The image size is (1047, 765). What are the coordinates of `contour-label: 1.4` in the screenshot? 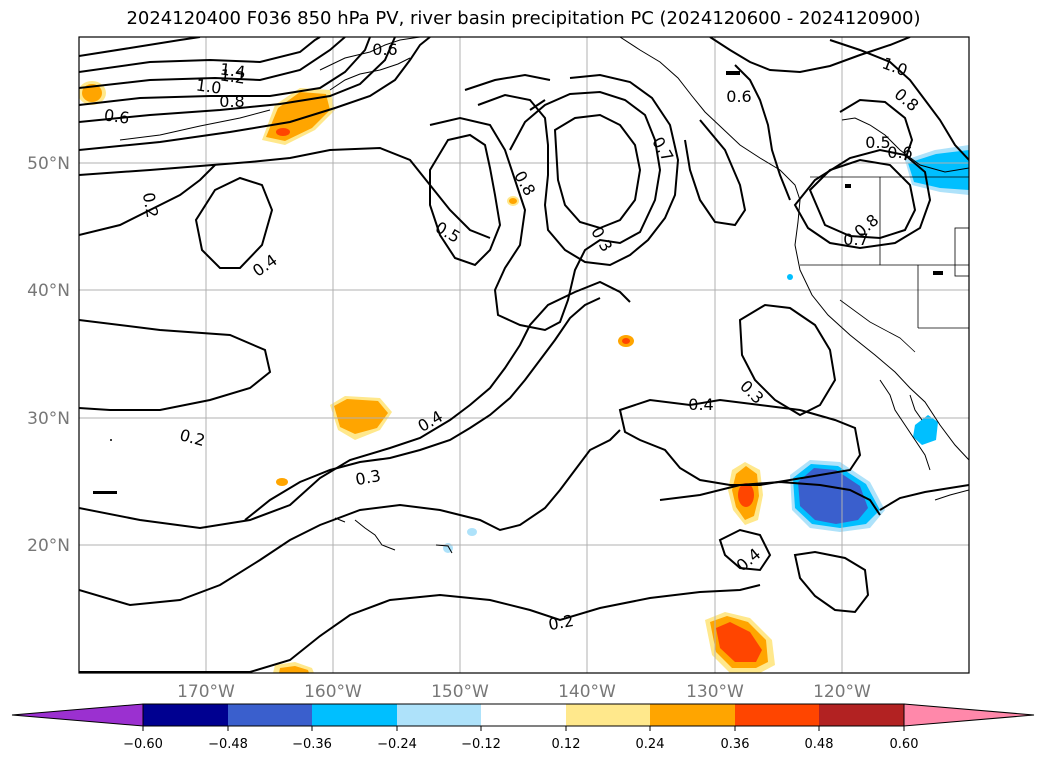 It's located at (233, 70).